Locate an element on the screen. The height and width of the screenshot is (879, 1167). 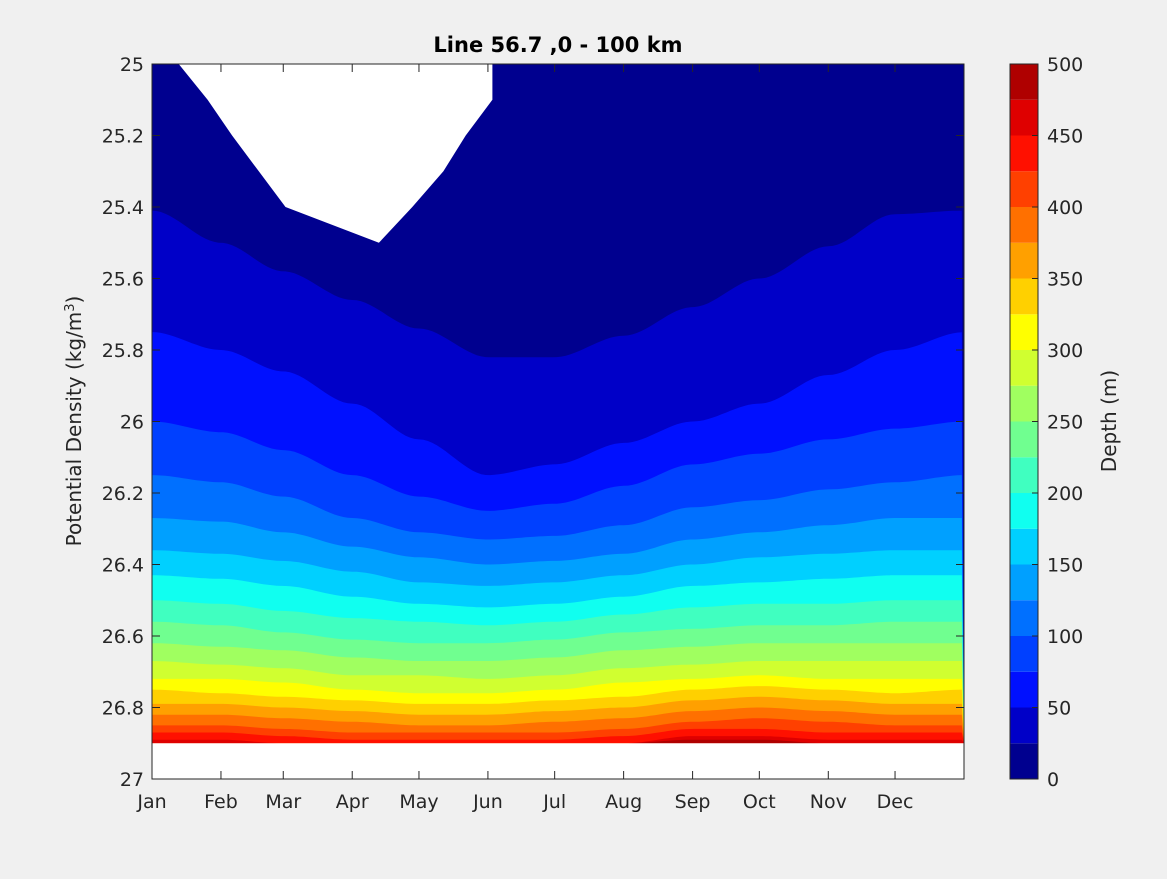
colorbar-label: Depth (m) is located at coordinates (1109, 421).